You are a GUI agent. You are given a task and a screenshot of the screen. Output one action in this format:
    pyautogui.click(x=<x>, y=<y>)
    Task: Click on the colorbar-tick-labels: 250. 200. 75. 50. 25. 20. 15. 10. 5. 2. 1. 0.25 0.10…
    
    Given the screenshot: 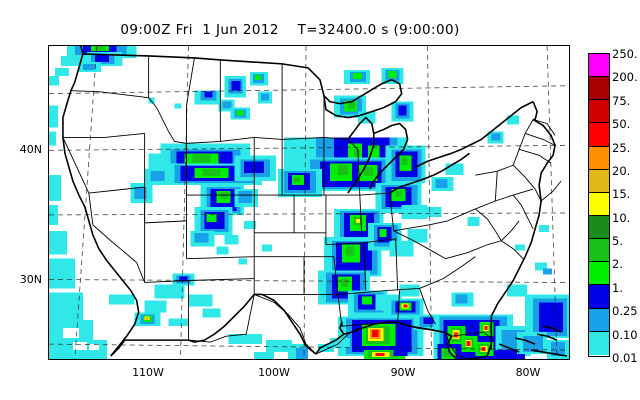 What is the action you would take?
    pyautogui.click(x=626, y=205)
    